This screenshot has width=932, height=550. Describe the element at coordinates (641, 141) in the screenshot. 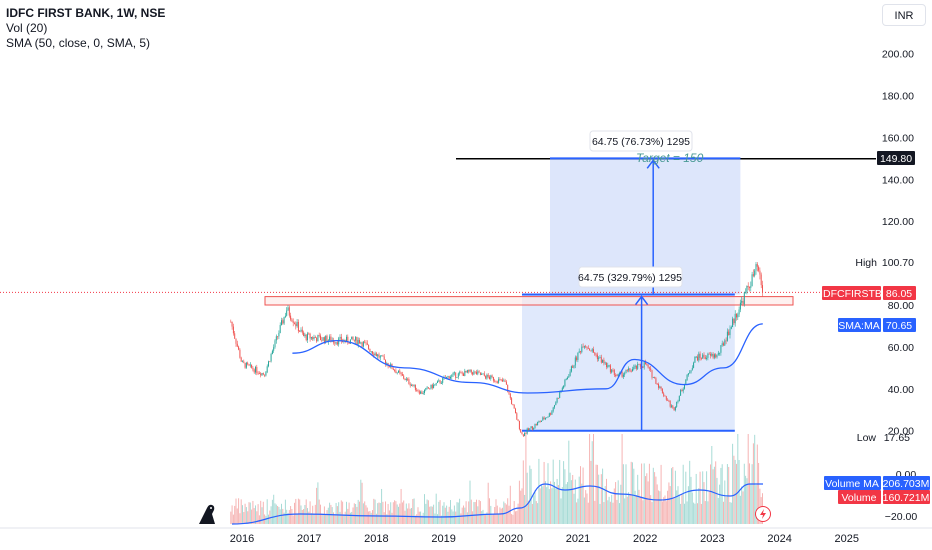

I see `measure-upper-label: 64.75 (76.73%) 1295` at that location.